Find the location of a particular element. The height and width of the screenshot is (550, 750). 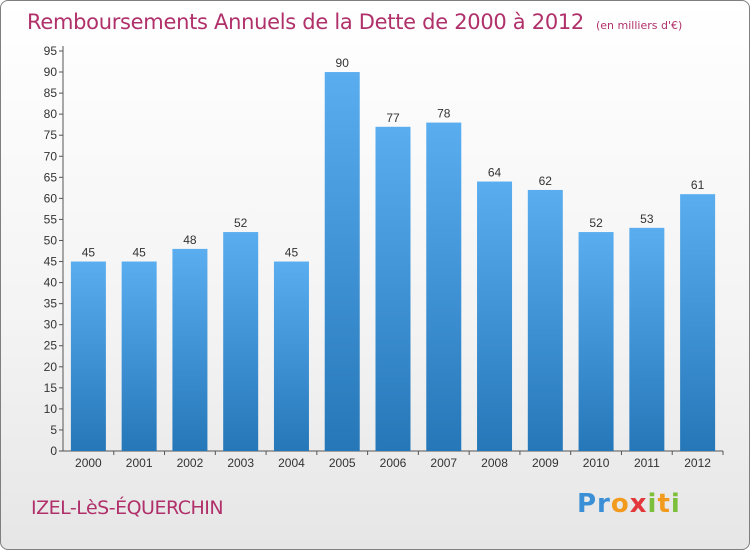

x-tick-label: 2011 is located at coordinates (647, 463).